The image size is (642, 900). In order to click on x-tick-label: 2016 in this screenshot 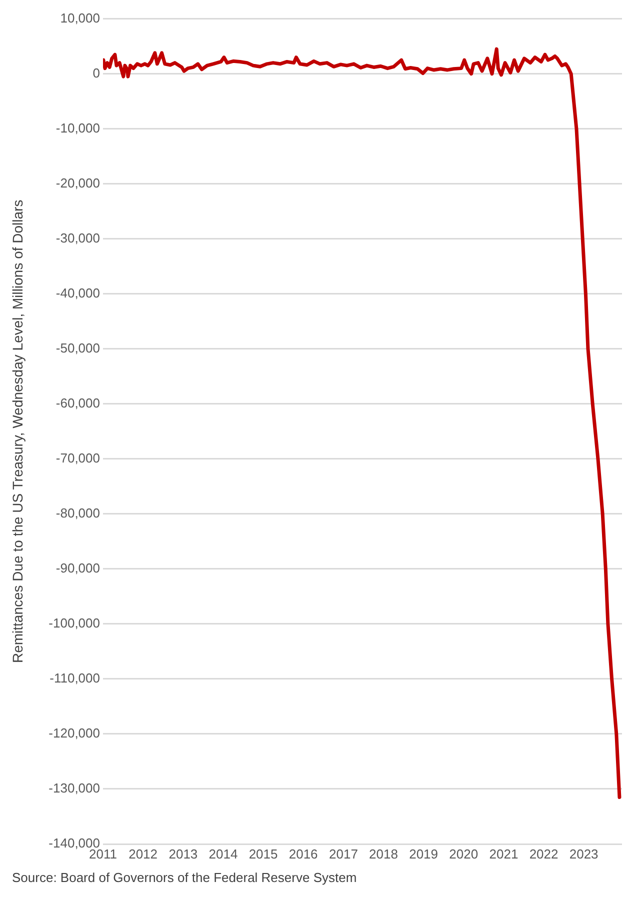, I will do `click(303, 854)`.